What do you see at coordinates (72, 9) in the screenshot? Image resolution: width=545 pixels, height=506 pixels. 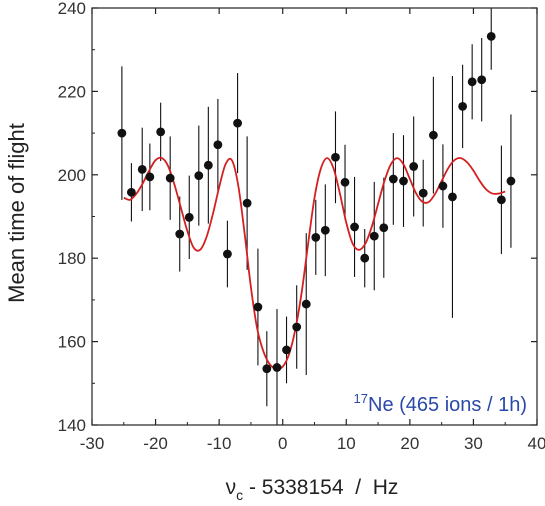 I see `y-tick-label: 240` at bounding box center [72, 9].